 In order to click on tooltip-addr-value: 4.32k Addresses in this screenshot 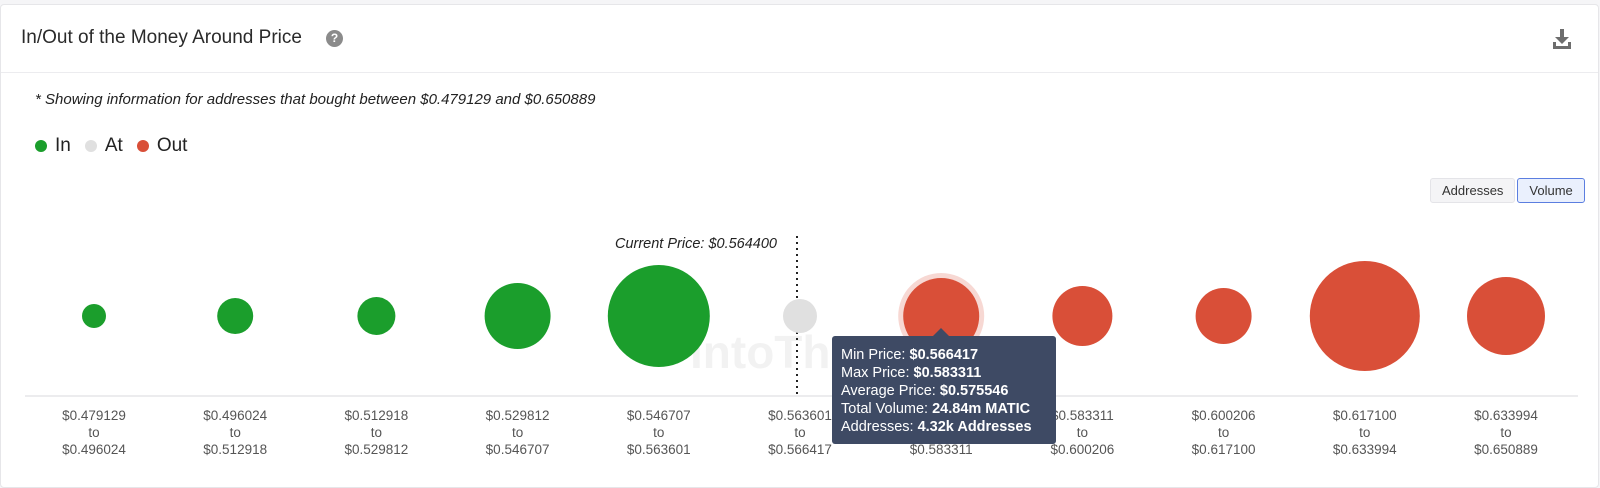, I will do `click(974, 427)`.